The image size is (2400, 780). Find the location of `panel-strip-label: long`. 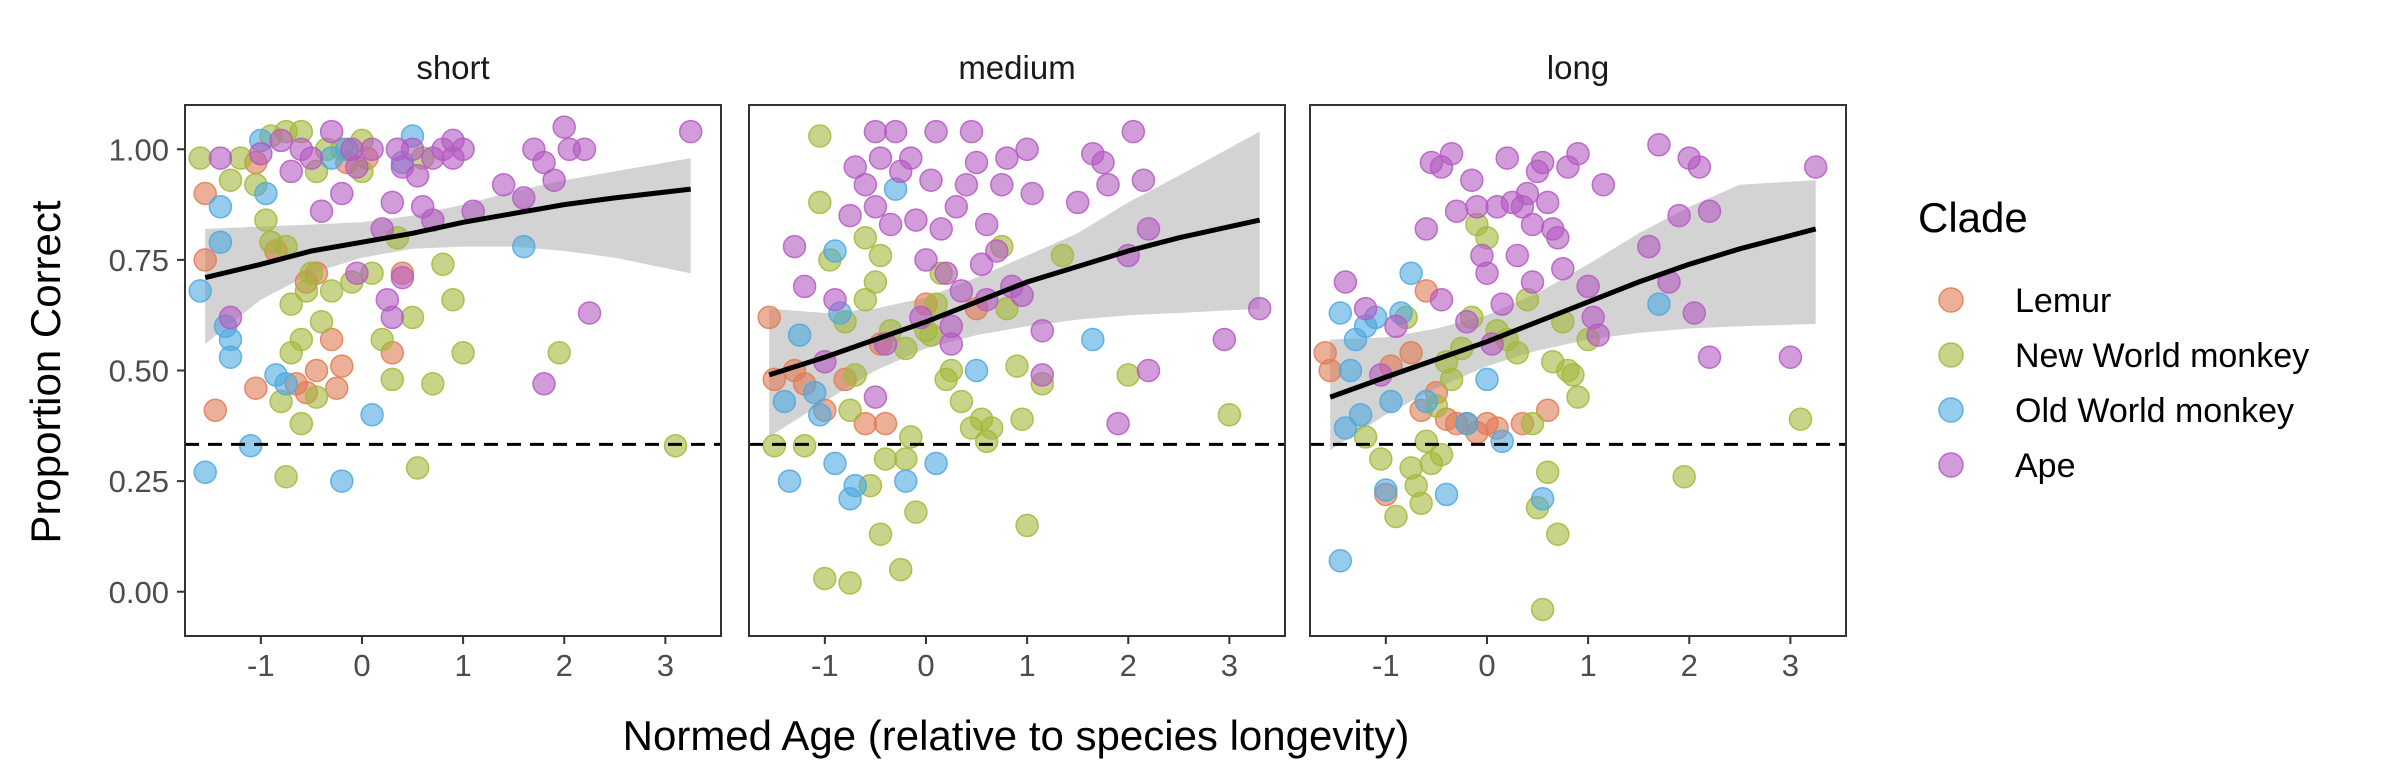

panel-strip-label: long is located at coordinates (1578, 67).